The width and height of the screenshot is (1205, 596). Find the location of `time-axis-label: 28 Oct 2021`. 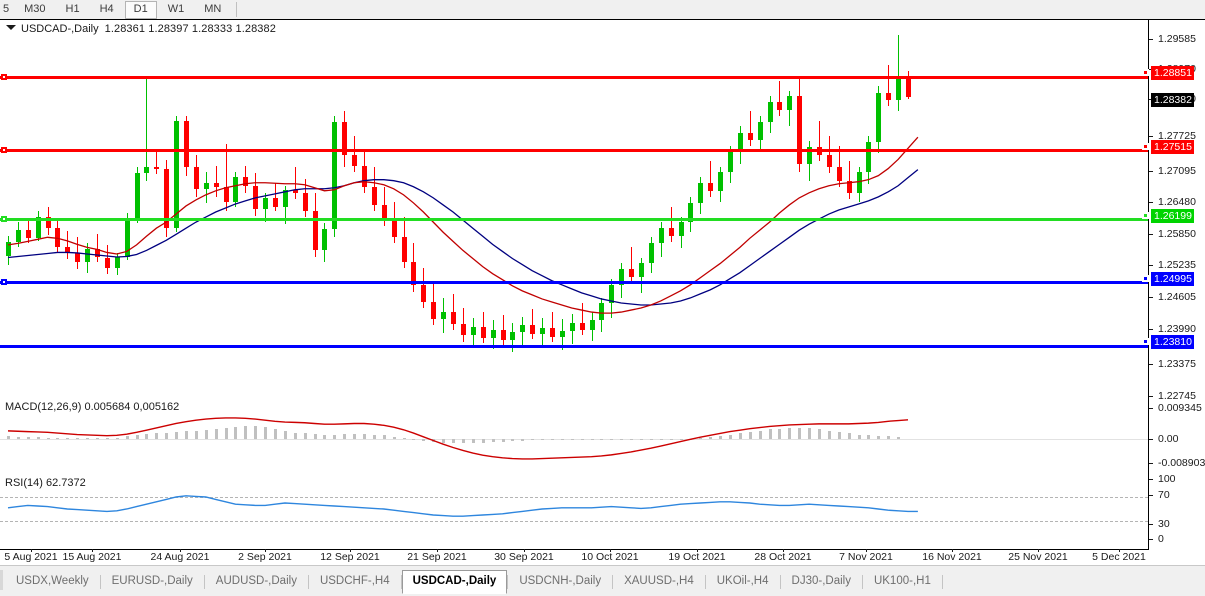

time-axis-label: 28 Oct 2021 is located at coordinates (783, 557).